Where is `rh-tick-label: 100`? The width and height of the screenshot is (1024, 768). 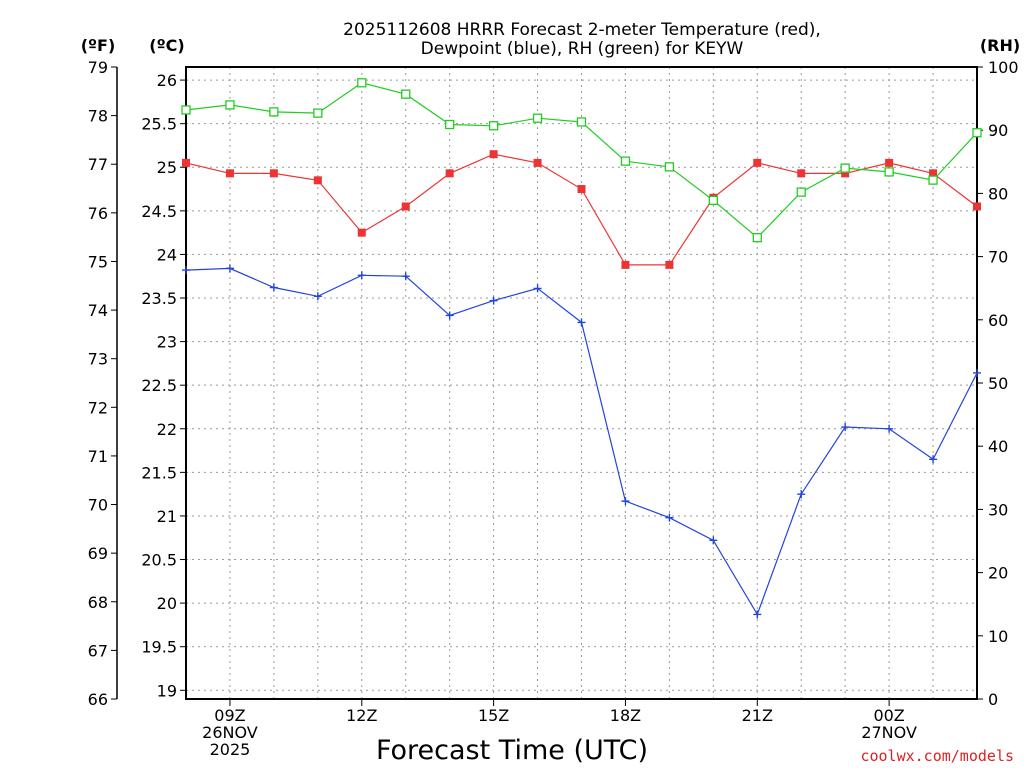
rh-tick-label: 100 is located at coordinates (1003, 67).